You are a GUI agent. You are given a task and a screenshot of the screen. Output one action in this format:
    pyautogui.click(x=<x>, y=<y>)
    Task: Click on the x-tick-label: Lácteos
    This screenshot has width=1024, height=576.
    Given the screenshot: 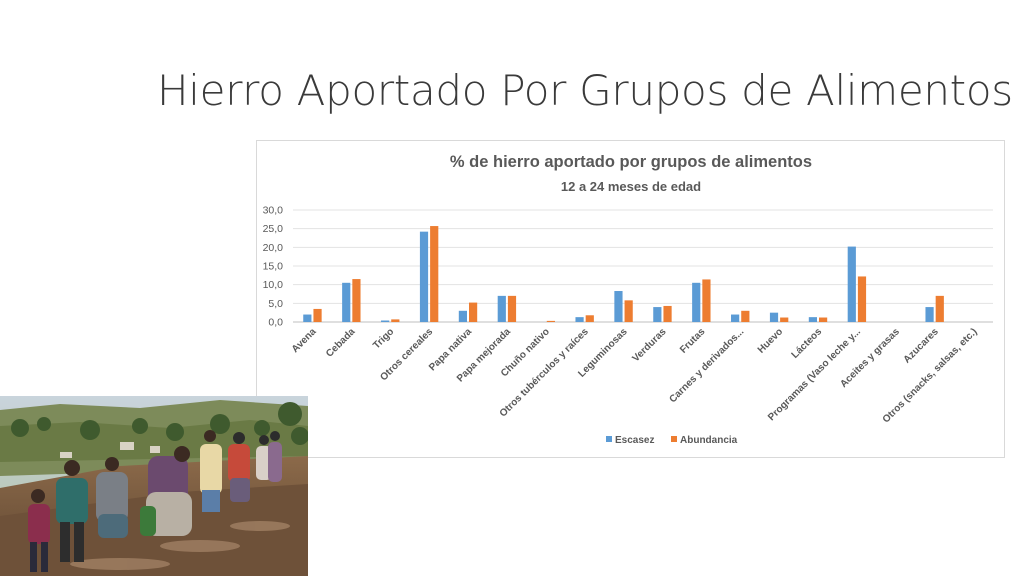 What is the action you would take?
    pyautogui.click(x=807, y=343)
    